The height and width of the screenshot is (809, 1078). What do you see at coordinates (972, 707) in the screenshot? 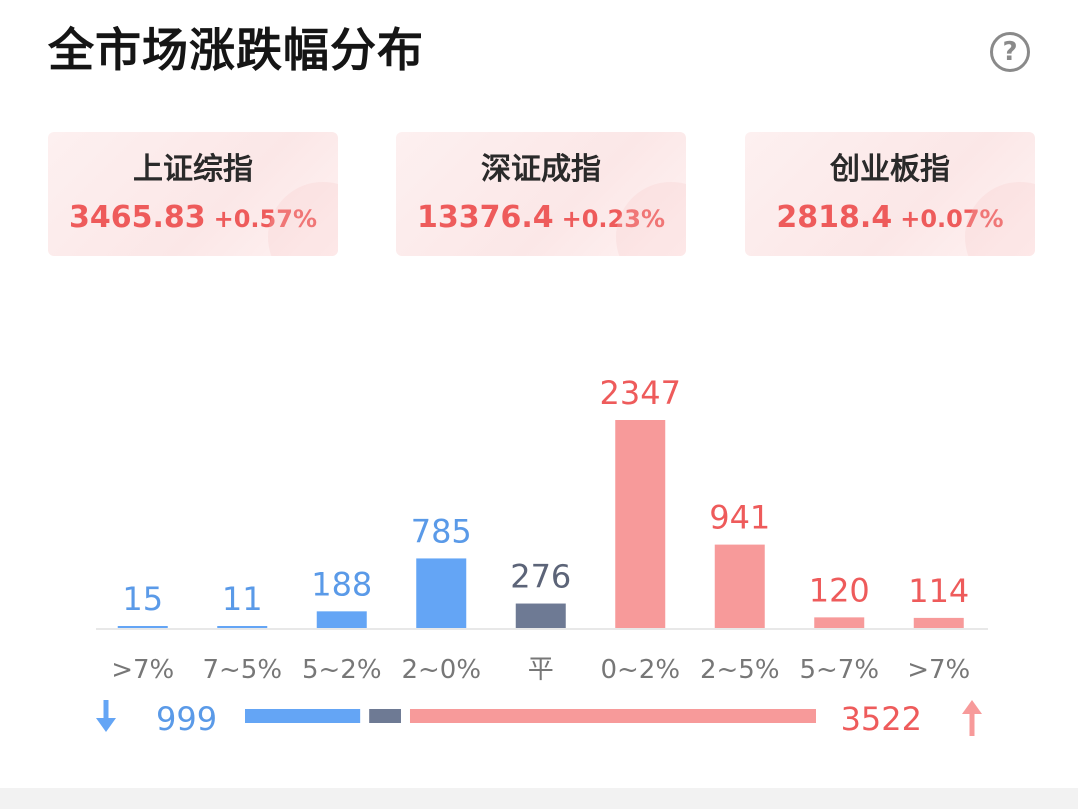
I see `arrow-up-icon` at bounding box center [972, 707].